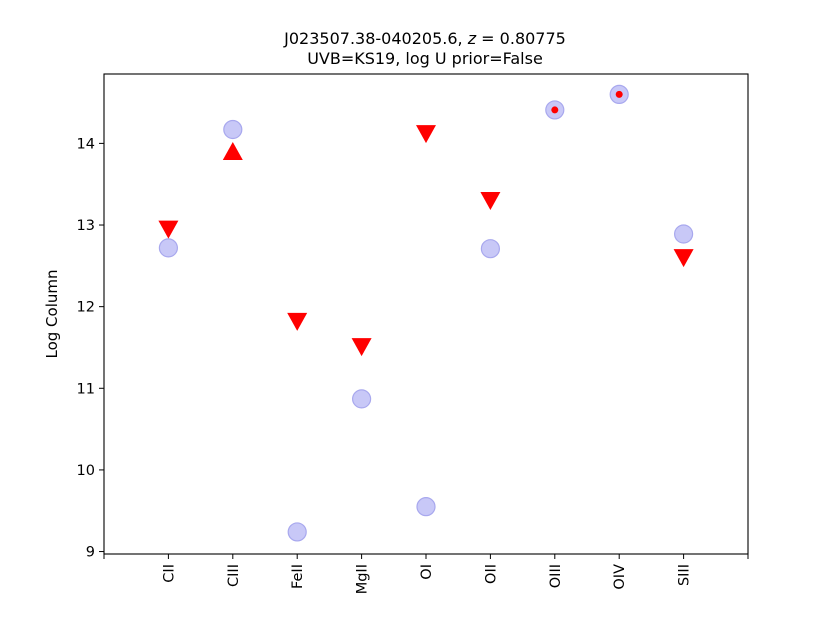 The height and width of the screenshot is (623, 830). Describe the element at coordinates (169, 573) in the screenshot. I see `x-tick-label: CII` at that location.